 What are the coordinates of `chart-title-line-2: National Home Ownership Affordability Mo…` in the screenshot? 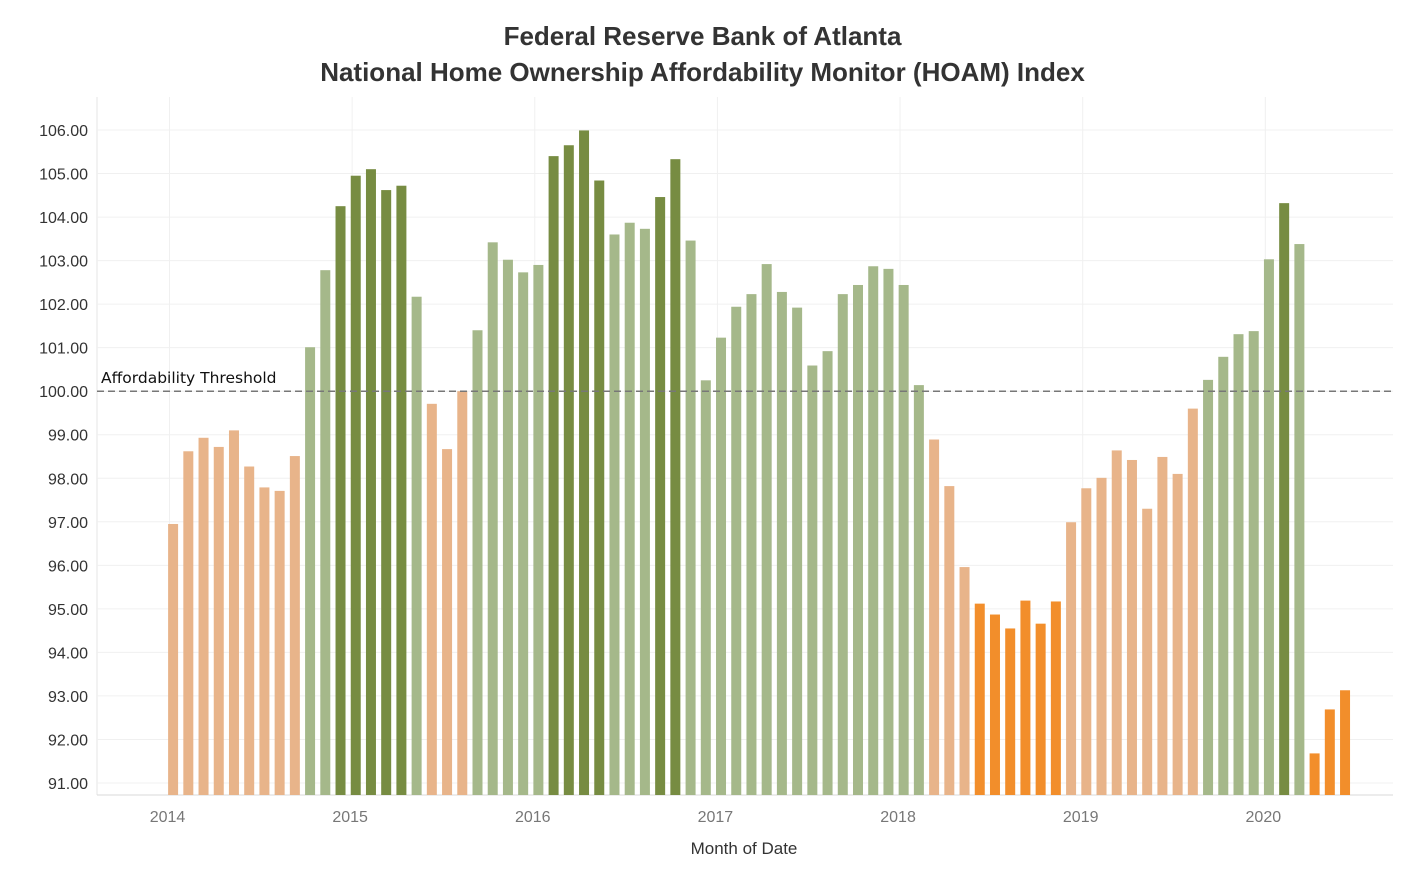 It's located at (702, 72).